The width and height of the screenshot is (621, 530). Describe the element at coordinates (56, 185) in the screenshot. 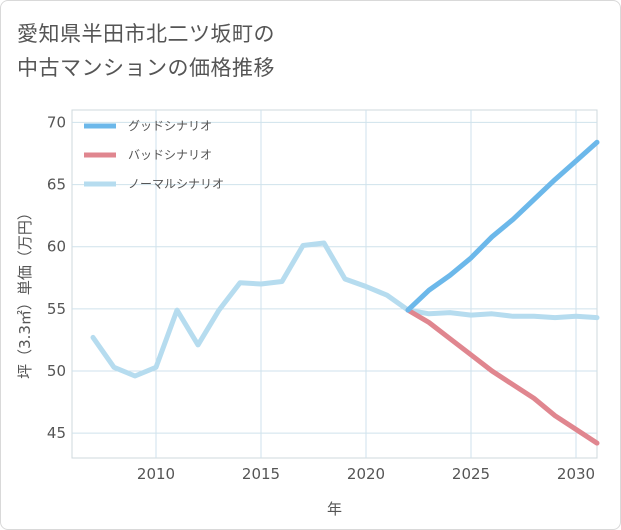

I see `y-tick-label-65: 65` at that location.